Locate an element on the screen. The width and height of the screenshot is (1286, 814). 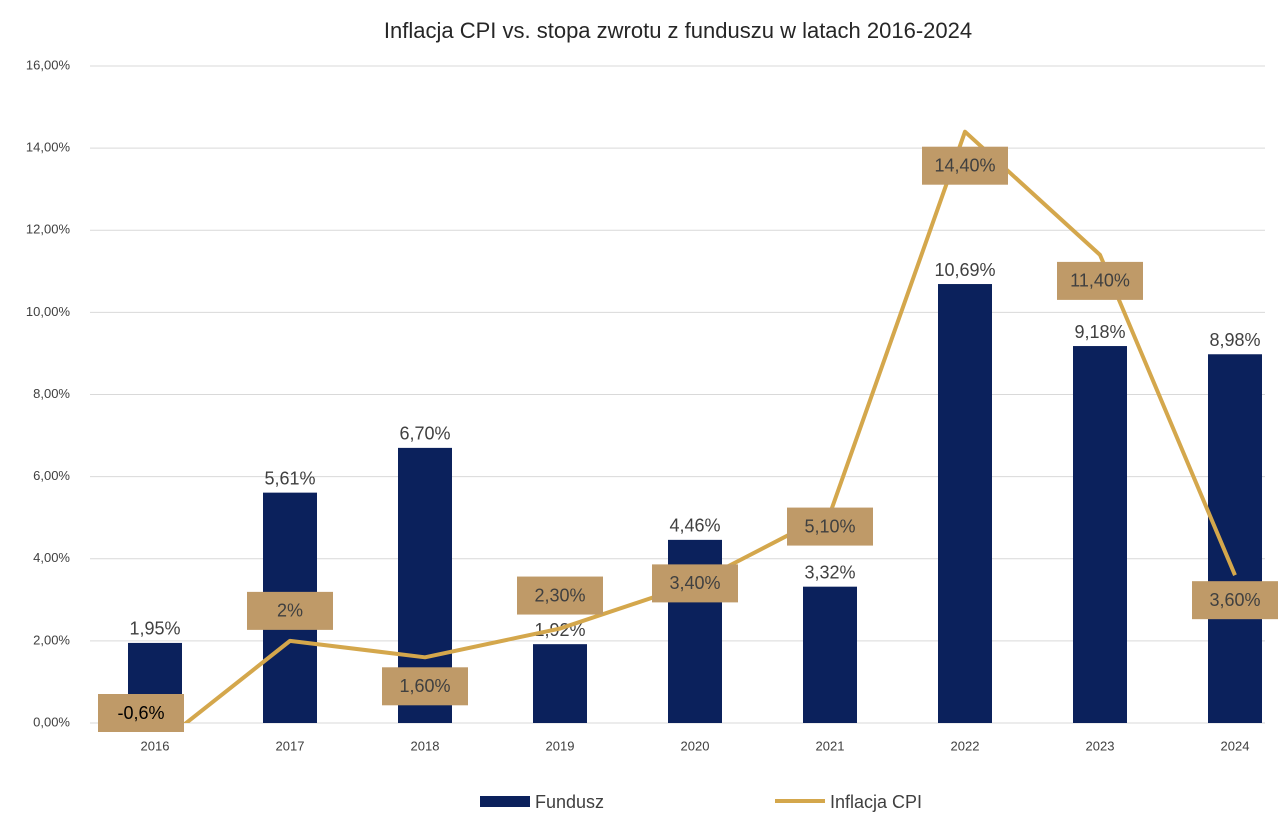
line-value-label: 5,10% is located at coordinates (829, 526).